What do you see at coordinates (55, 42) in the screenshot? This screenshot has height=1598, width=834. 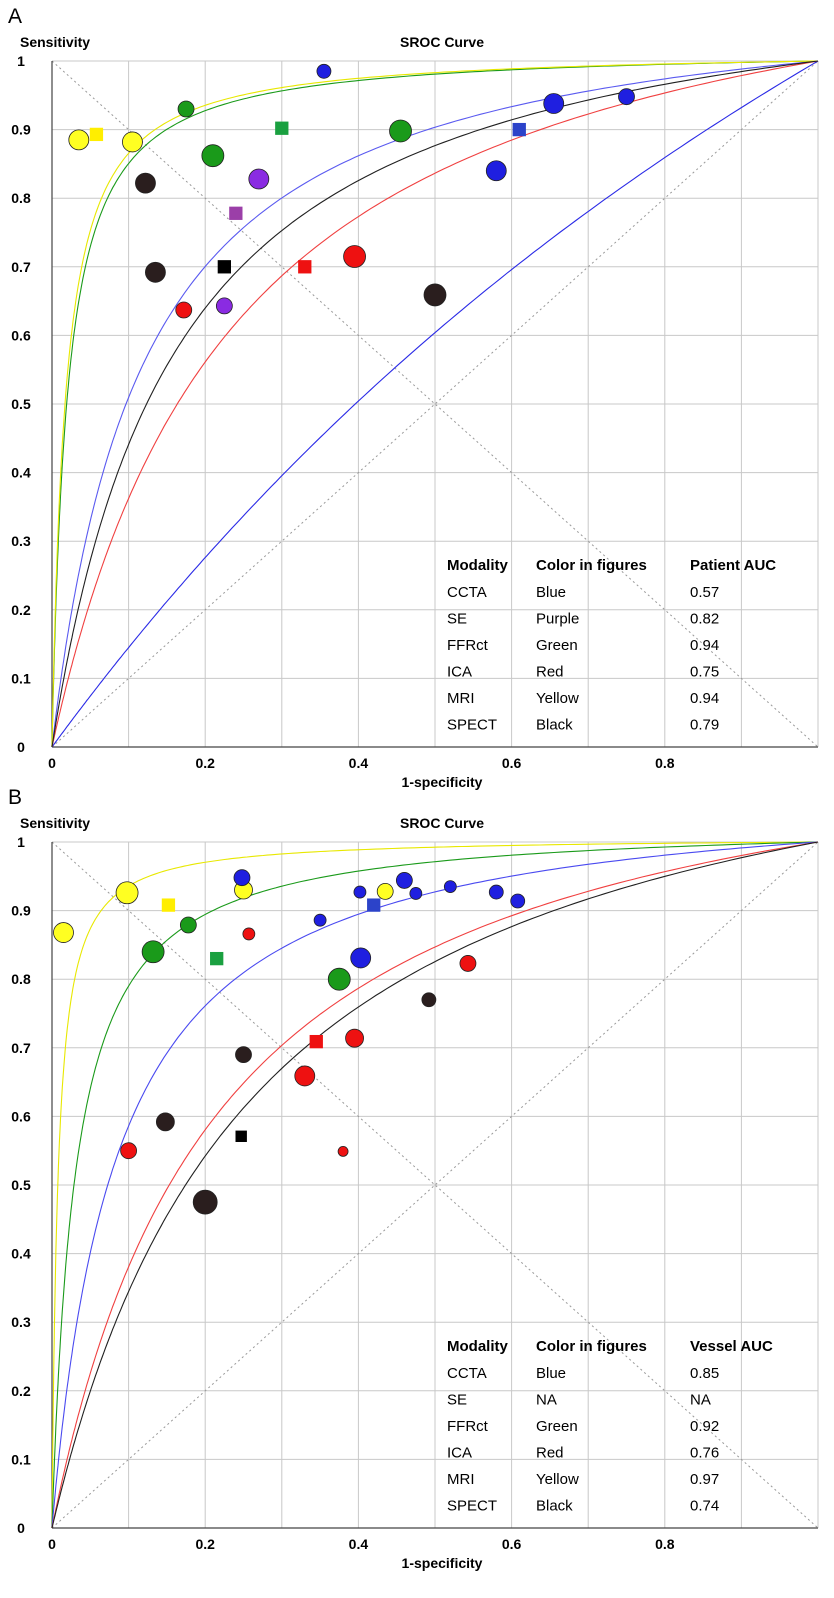 I see `y-axis-label: Sensitivity` at bounding box center [55, 42].